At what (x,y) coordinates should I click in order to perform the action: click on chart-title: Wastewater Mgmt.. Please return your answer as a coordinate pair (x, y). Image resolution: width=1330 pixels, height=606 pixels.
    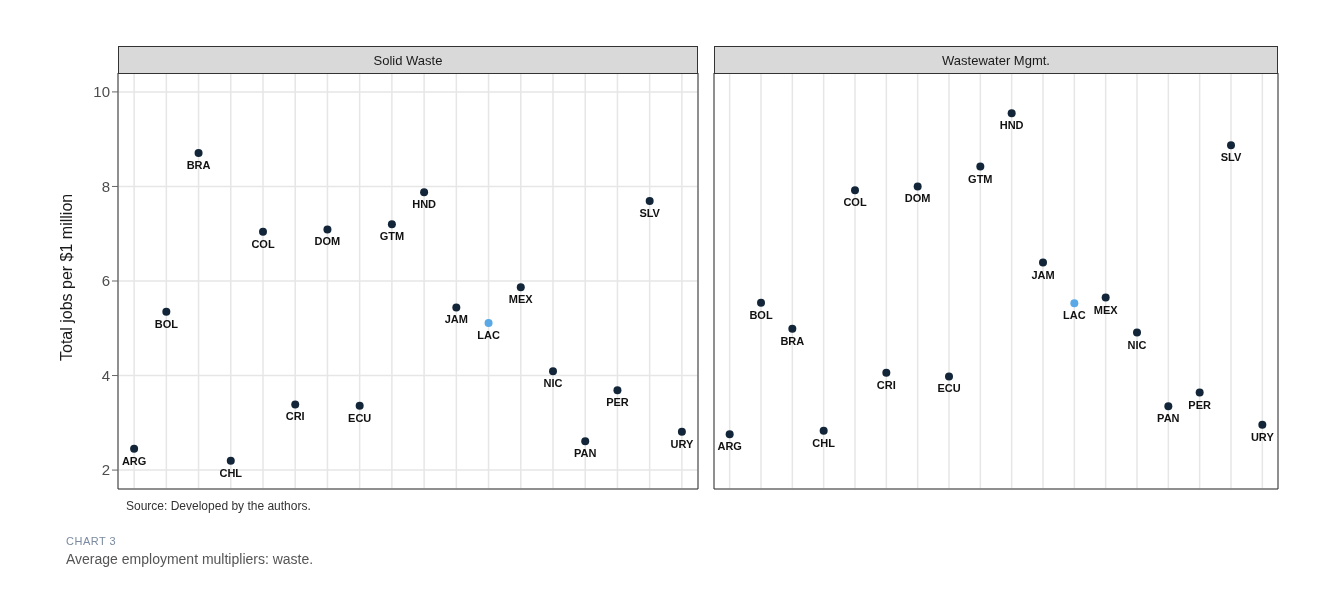
    Looking at the image, I should click on (996, 59).